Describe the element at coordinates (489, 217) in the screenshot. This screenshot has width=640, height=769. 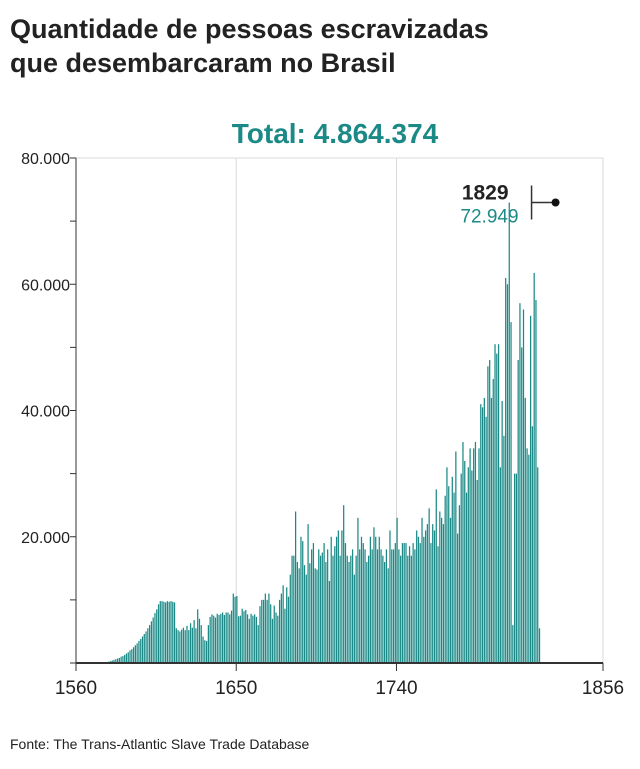
I see `annotation-value: 72.949` at that location.